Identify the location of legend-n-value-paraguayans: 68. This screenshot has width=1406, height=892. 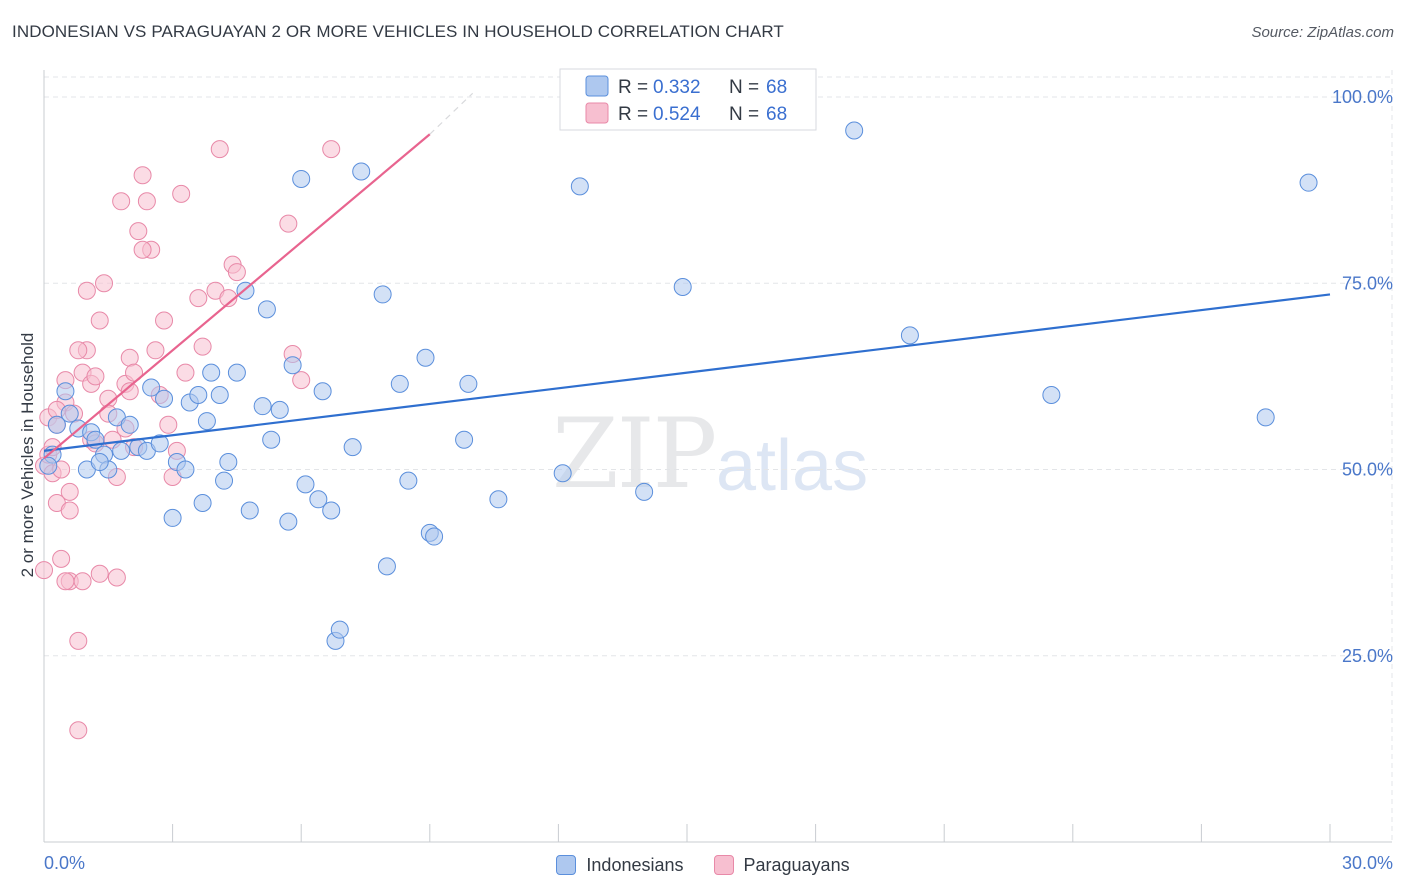
(776, 114).